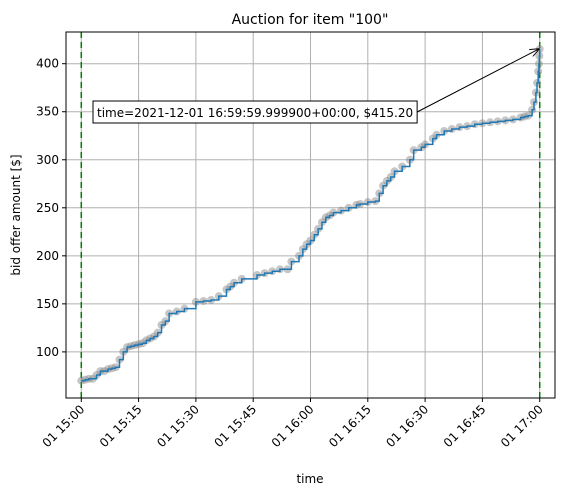 This screenshot has width=575, height=498. I want to click on y-axis-label: bid offer amount [$], so click(16, 214).